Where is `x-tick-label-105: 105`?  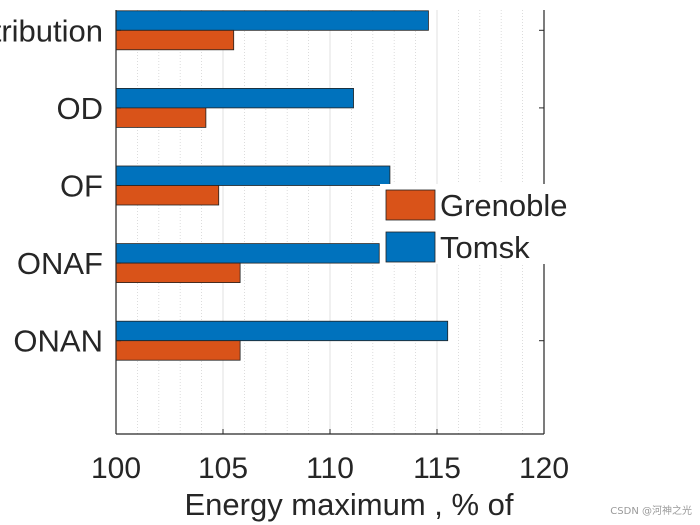
x-tick-label-105: 105 is located at coordinates (223, 468).